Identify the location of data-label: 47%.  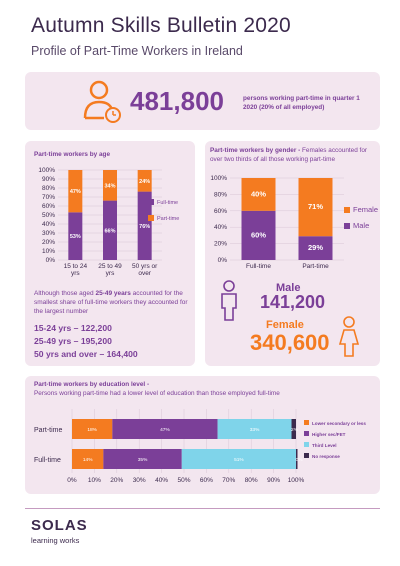
(75, 192).